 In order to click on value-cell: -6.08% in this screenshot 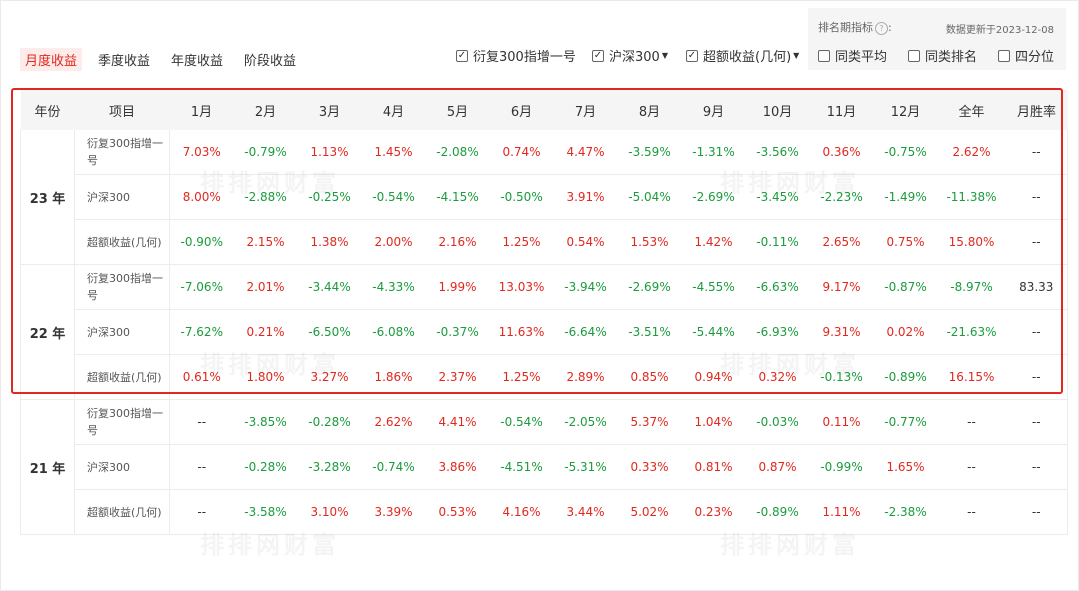, I will do `click(393, 332)`.